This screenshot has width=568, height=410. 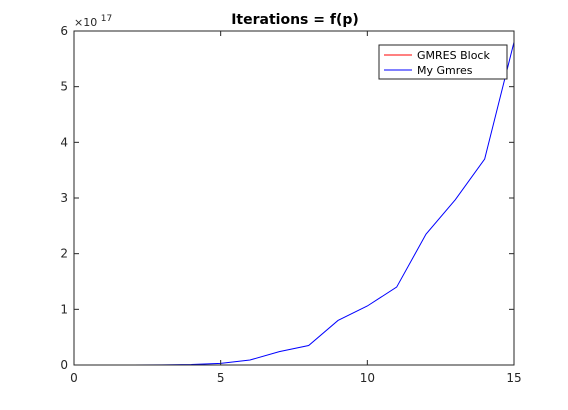 What do you see at coordinates (64, 365) in the screenshot?
I see `y-tick-label: 0` at bounding box center [64, 365].